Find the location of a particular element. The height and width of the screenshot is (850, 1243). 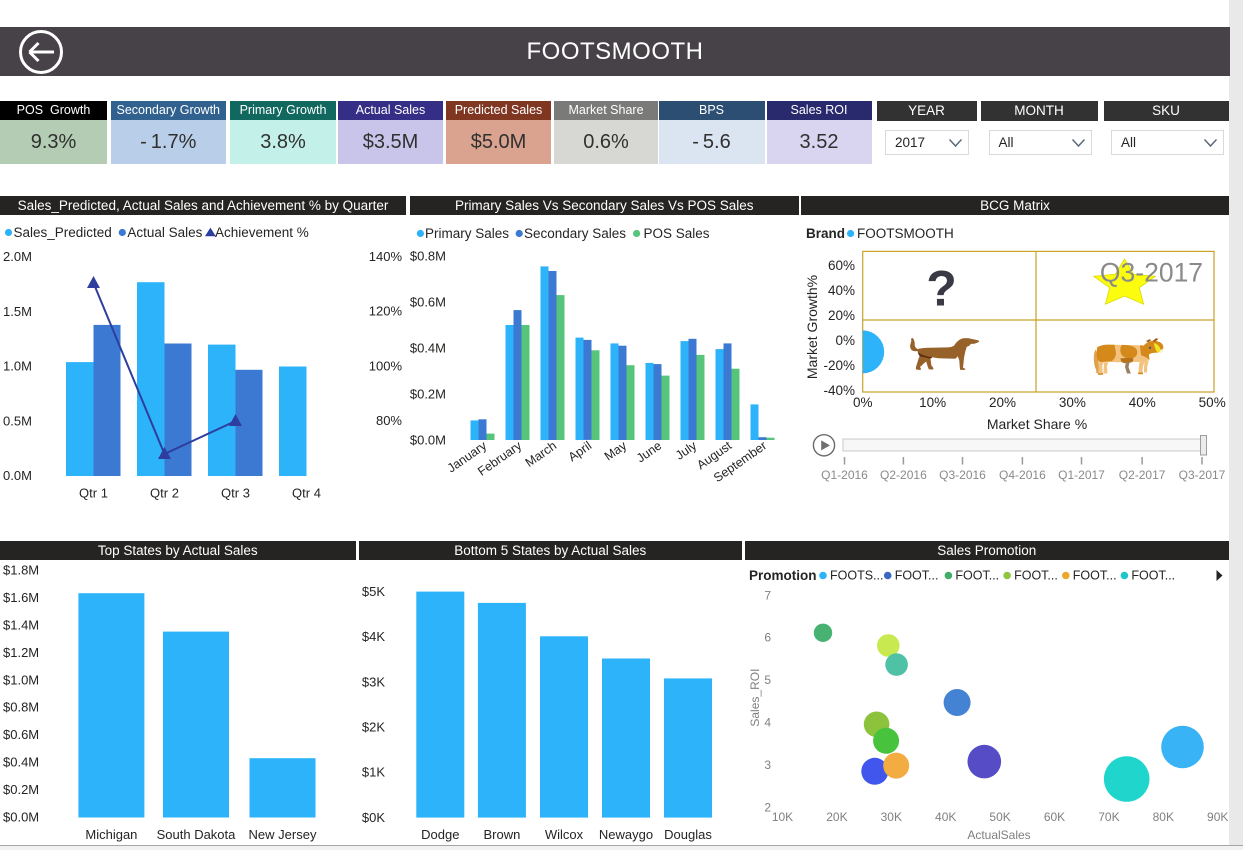

svg-text: Sales_Predicted is located at coordinates (63, 232).